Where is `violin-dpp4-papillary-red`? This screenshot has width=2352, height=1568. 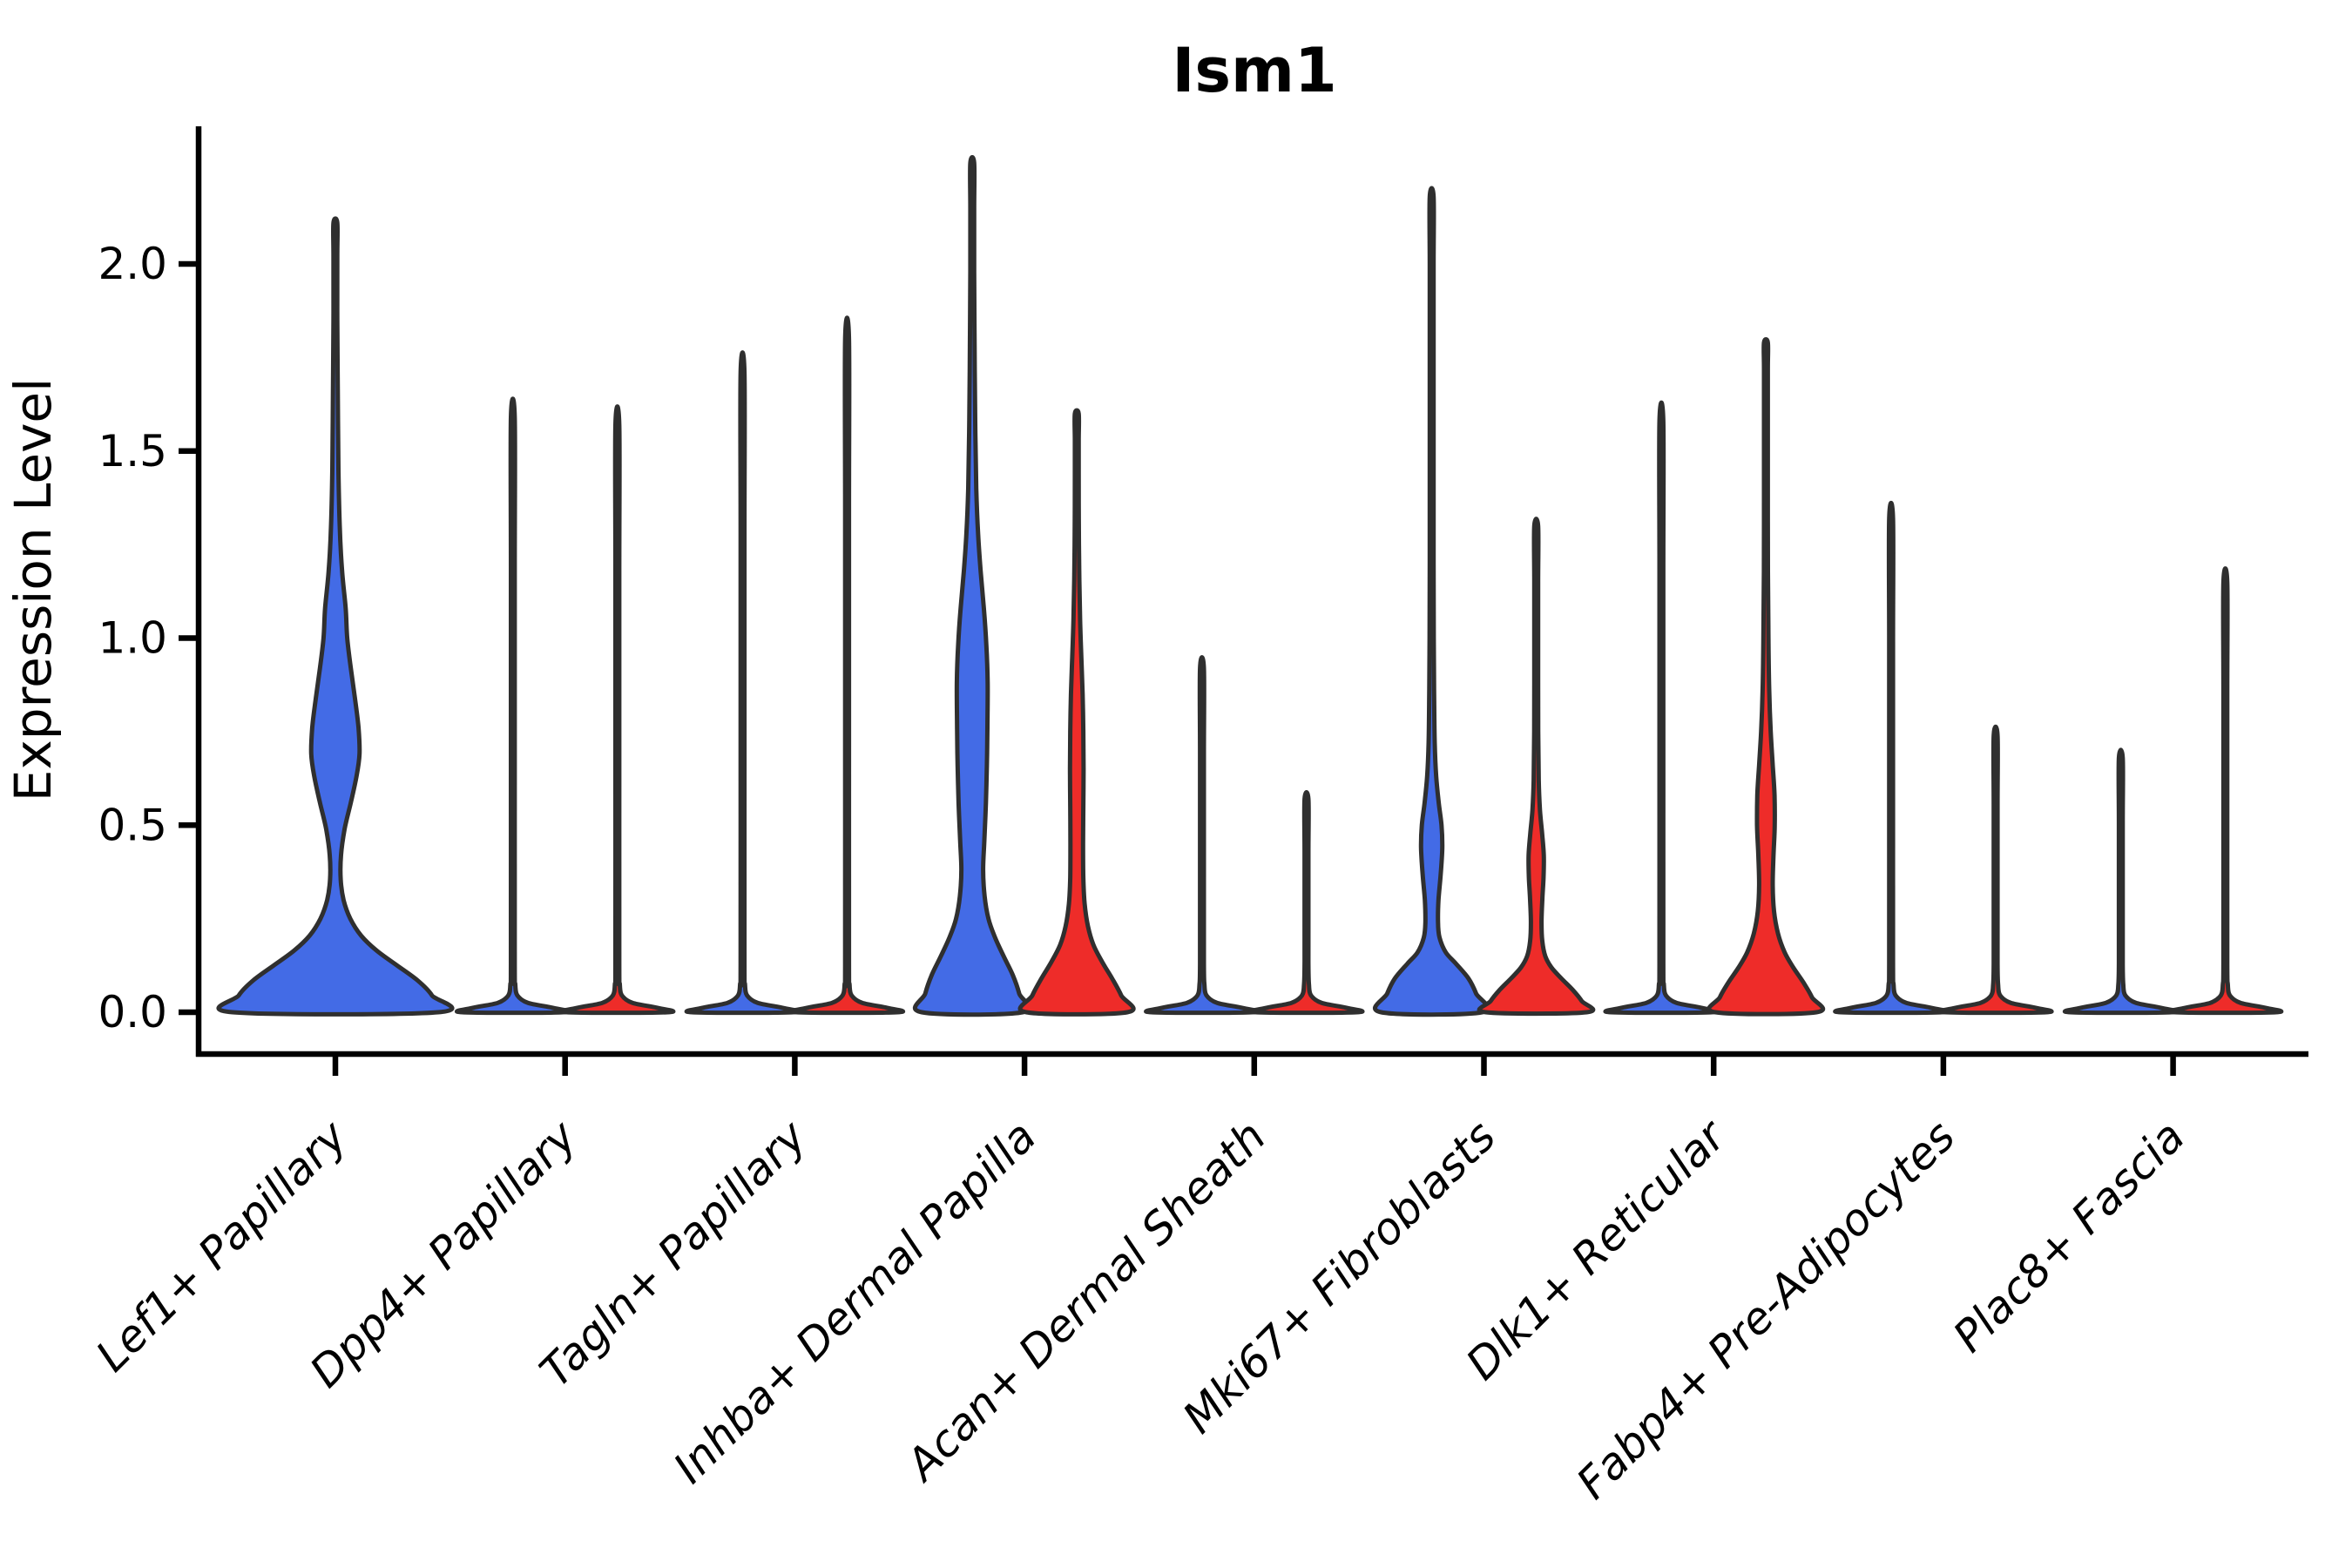 violin-dpp4-papillary-red is located at coordinates (617, 710).